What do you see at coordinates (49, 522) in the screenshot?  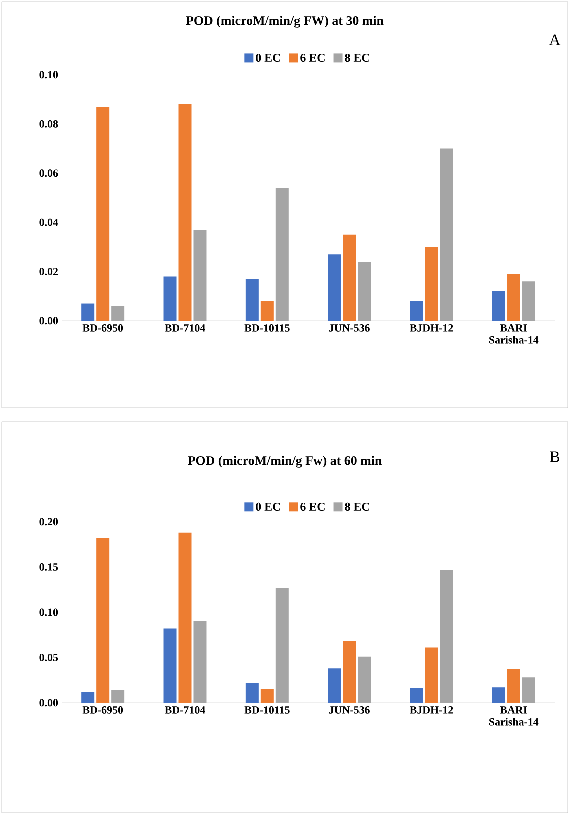 I see `y-tick-label: 0.20` at bounding box center [49, 522].